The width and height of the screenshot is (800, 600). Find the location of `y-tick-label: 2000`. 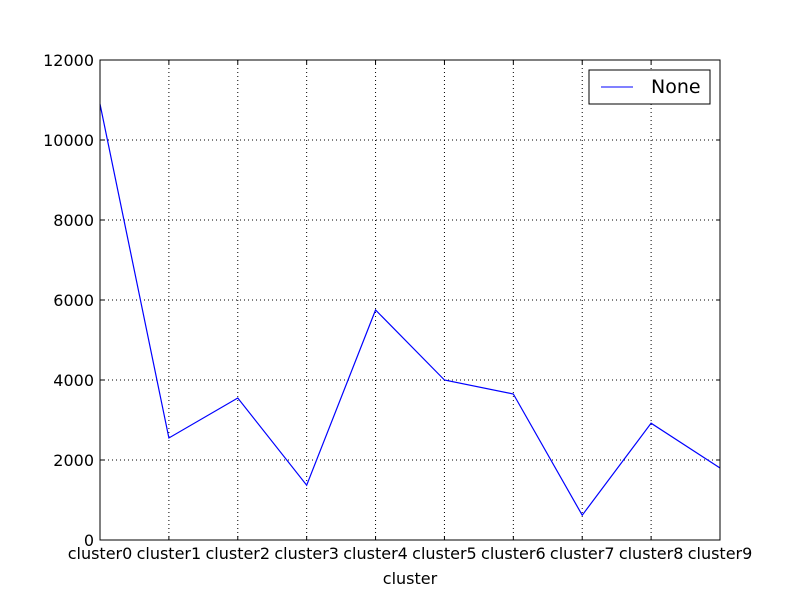

y-tick-label: 2000 is located at coordinates (73, 460).